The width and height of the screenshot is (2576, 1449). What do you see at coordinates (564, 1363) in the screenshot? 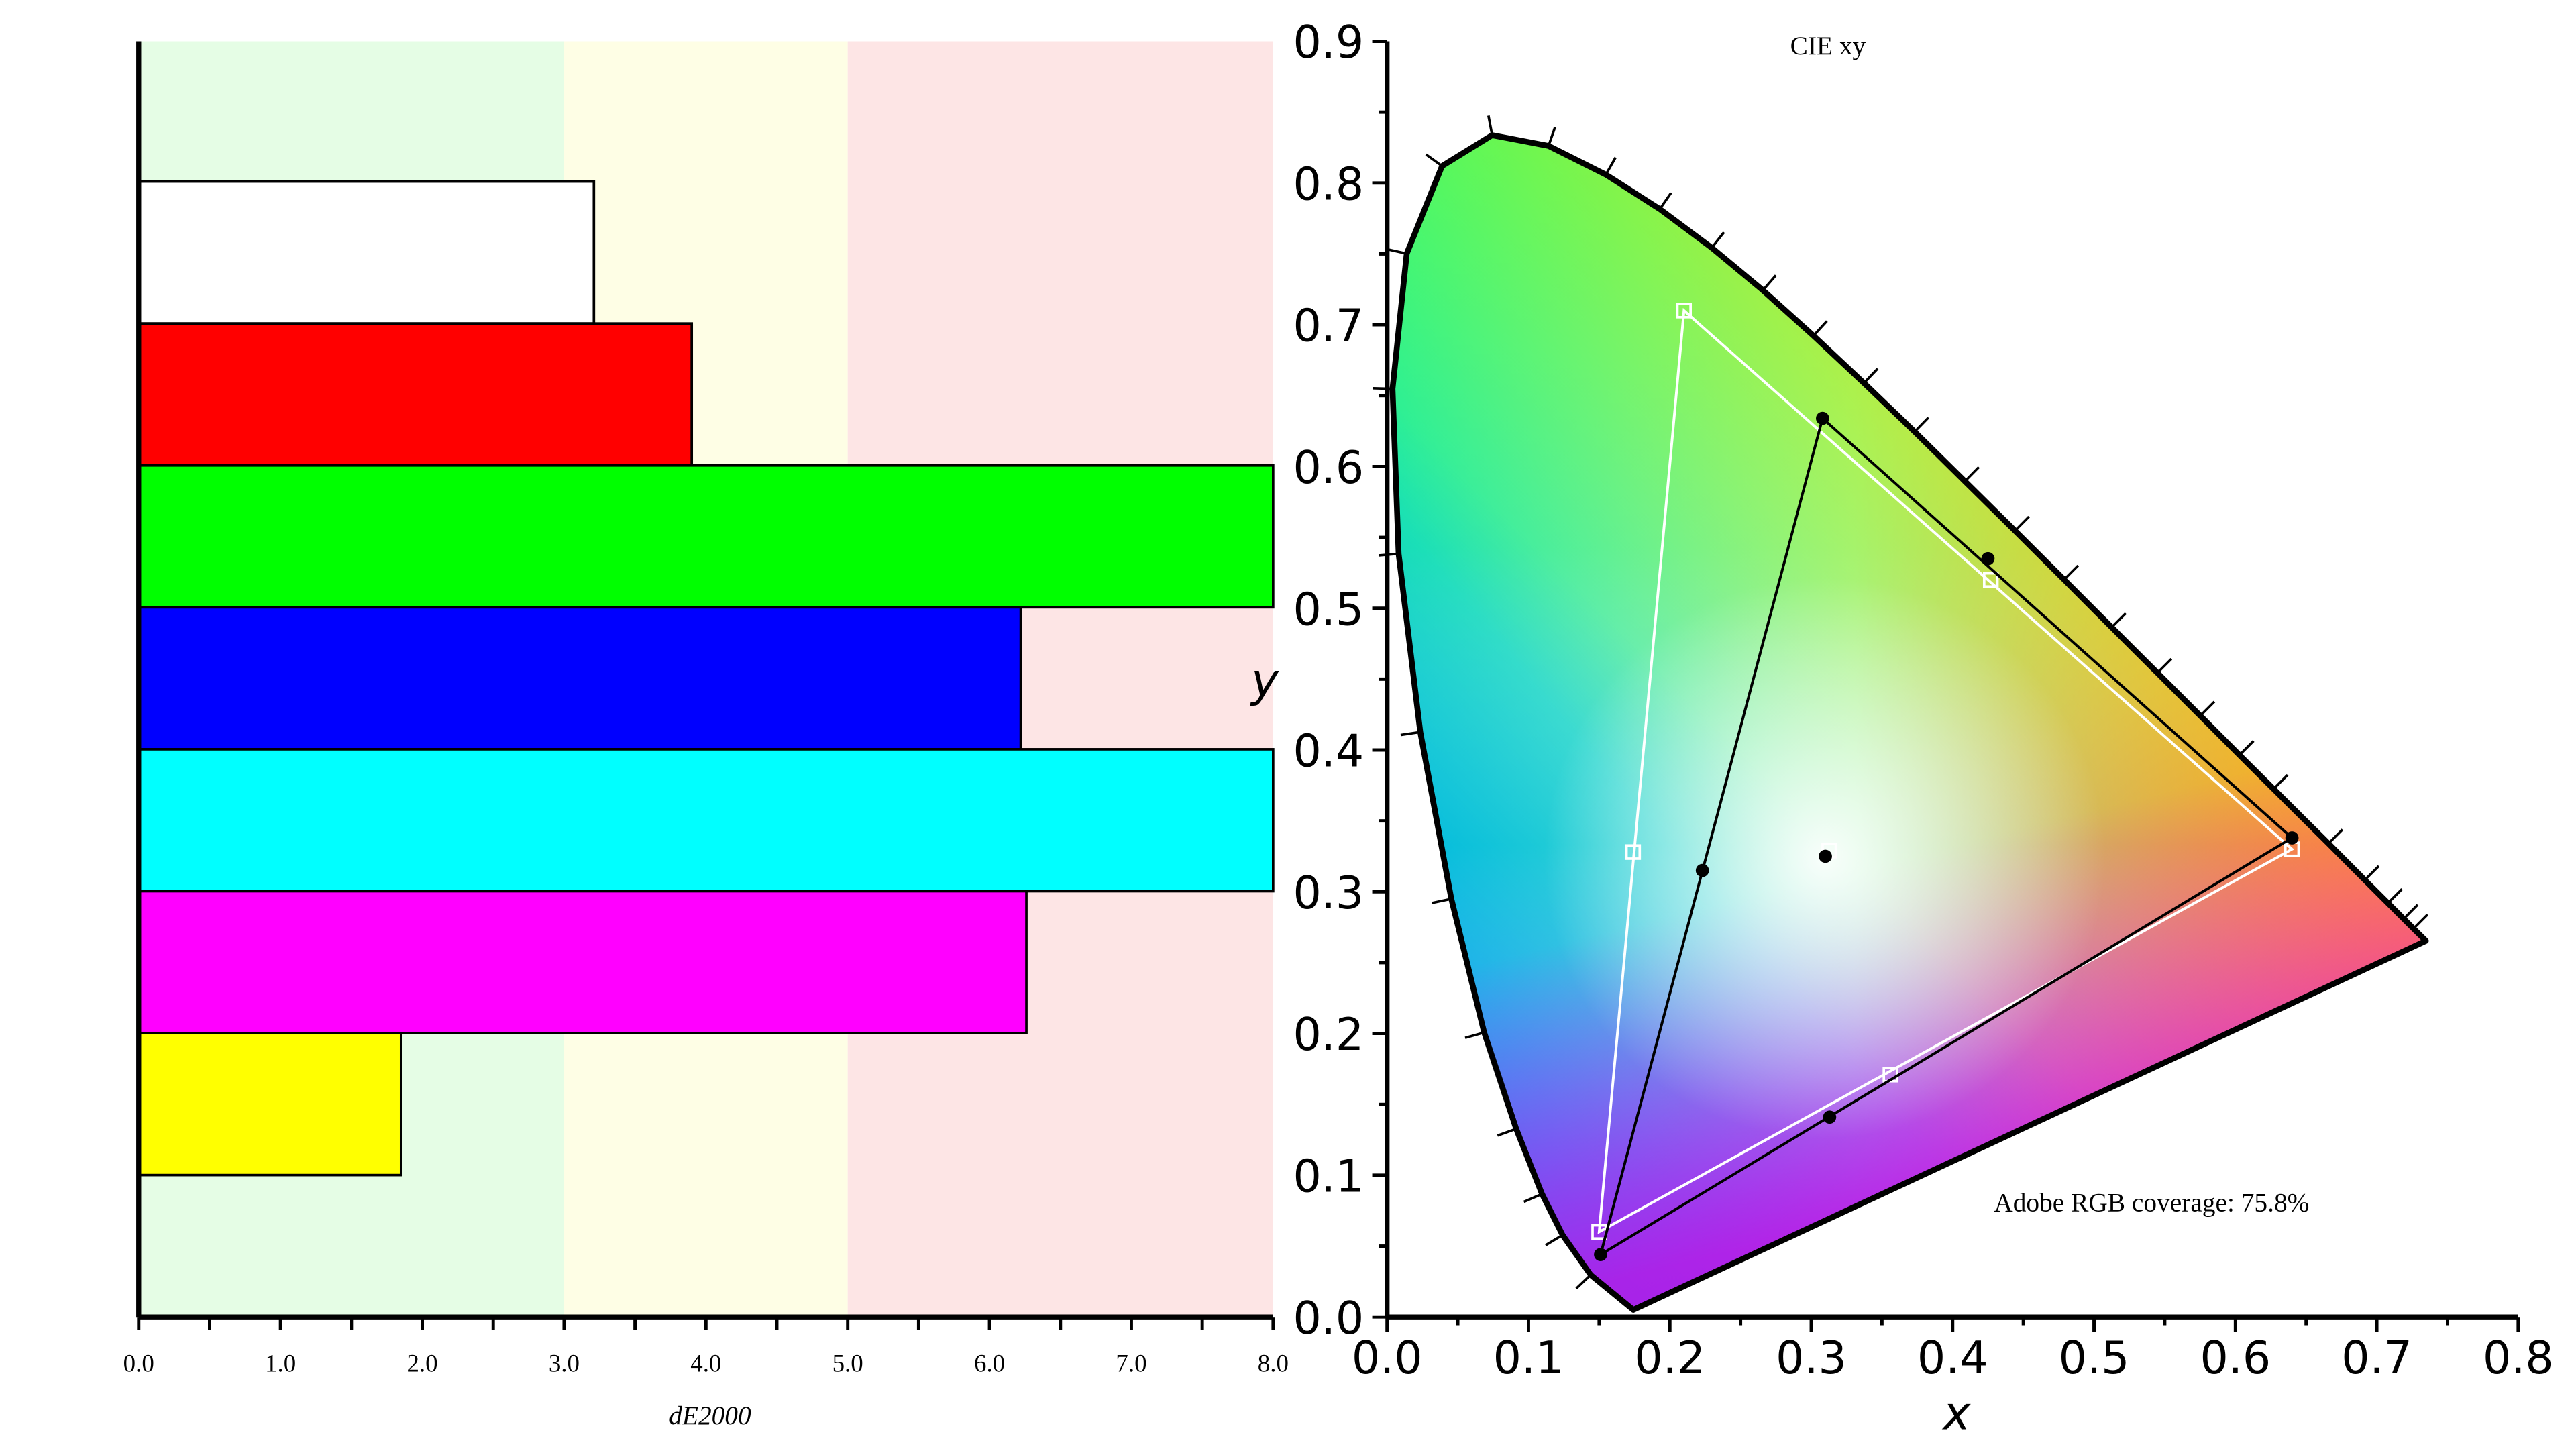
I see `x-tick-label: 3.0` at bounding box center [564, 1363].